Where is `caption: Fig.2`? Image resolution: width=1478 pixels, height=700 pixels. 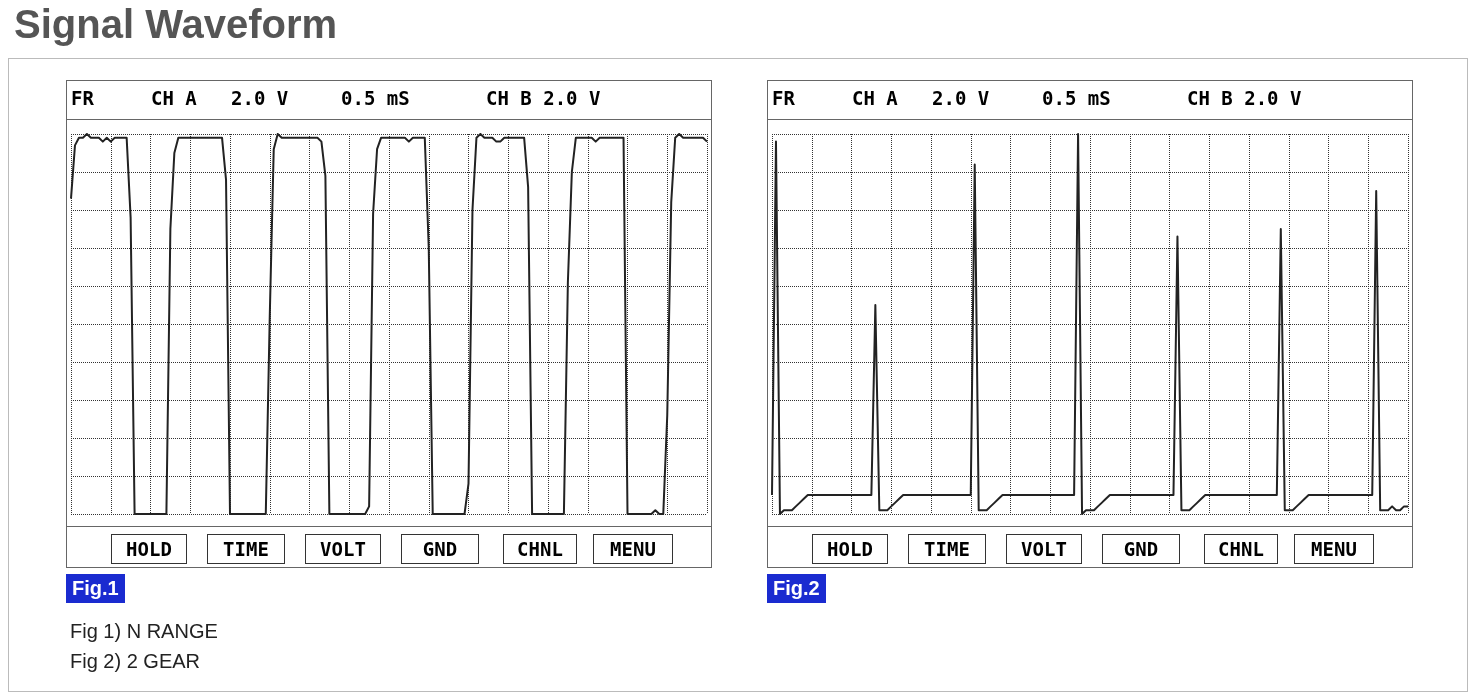 caption: Fig.2 is located at coordinates (796, 588).